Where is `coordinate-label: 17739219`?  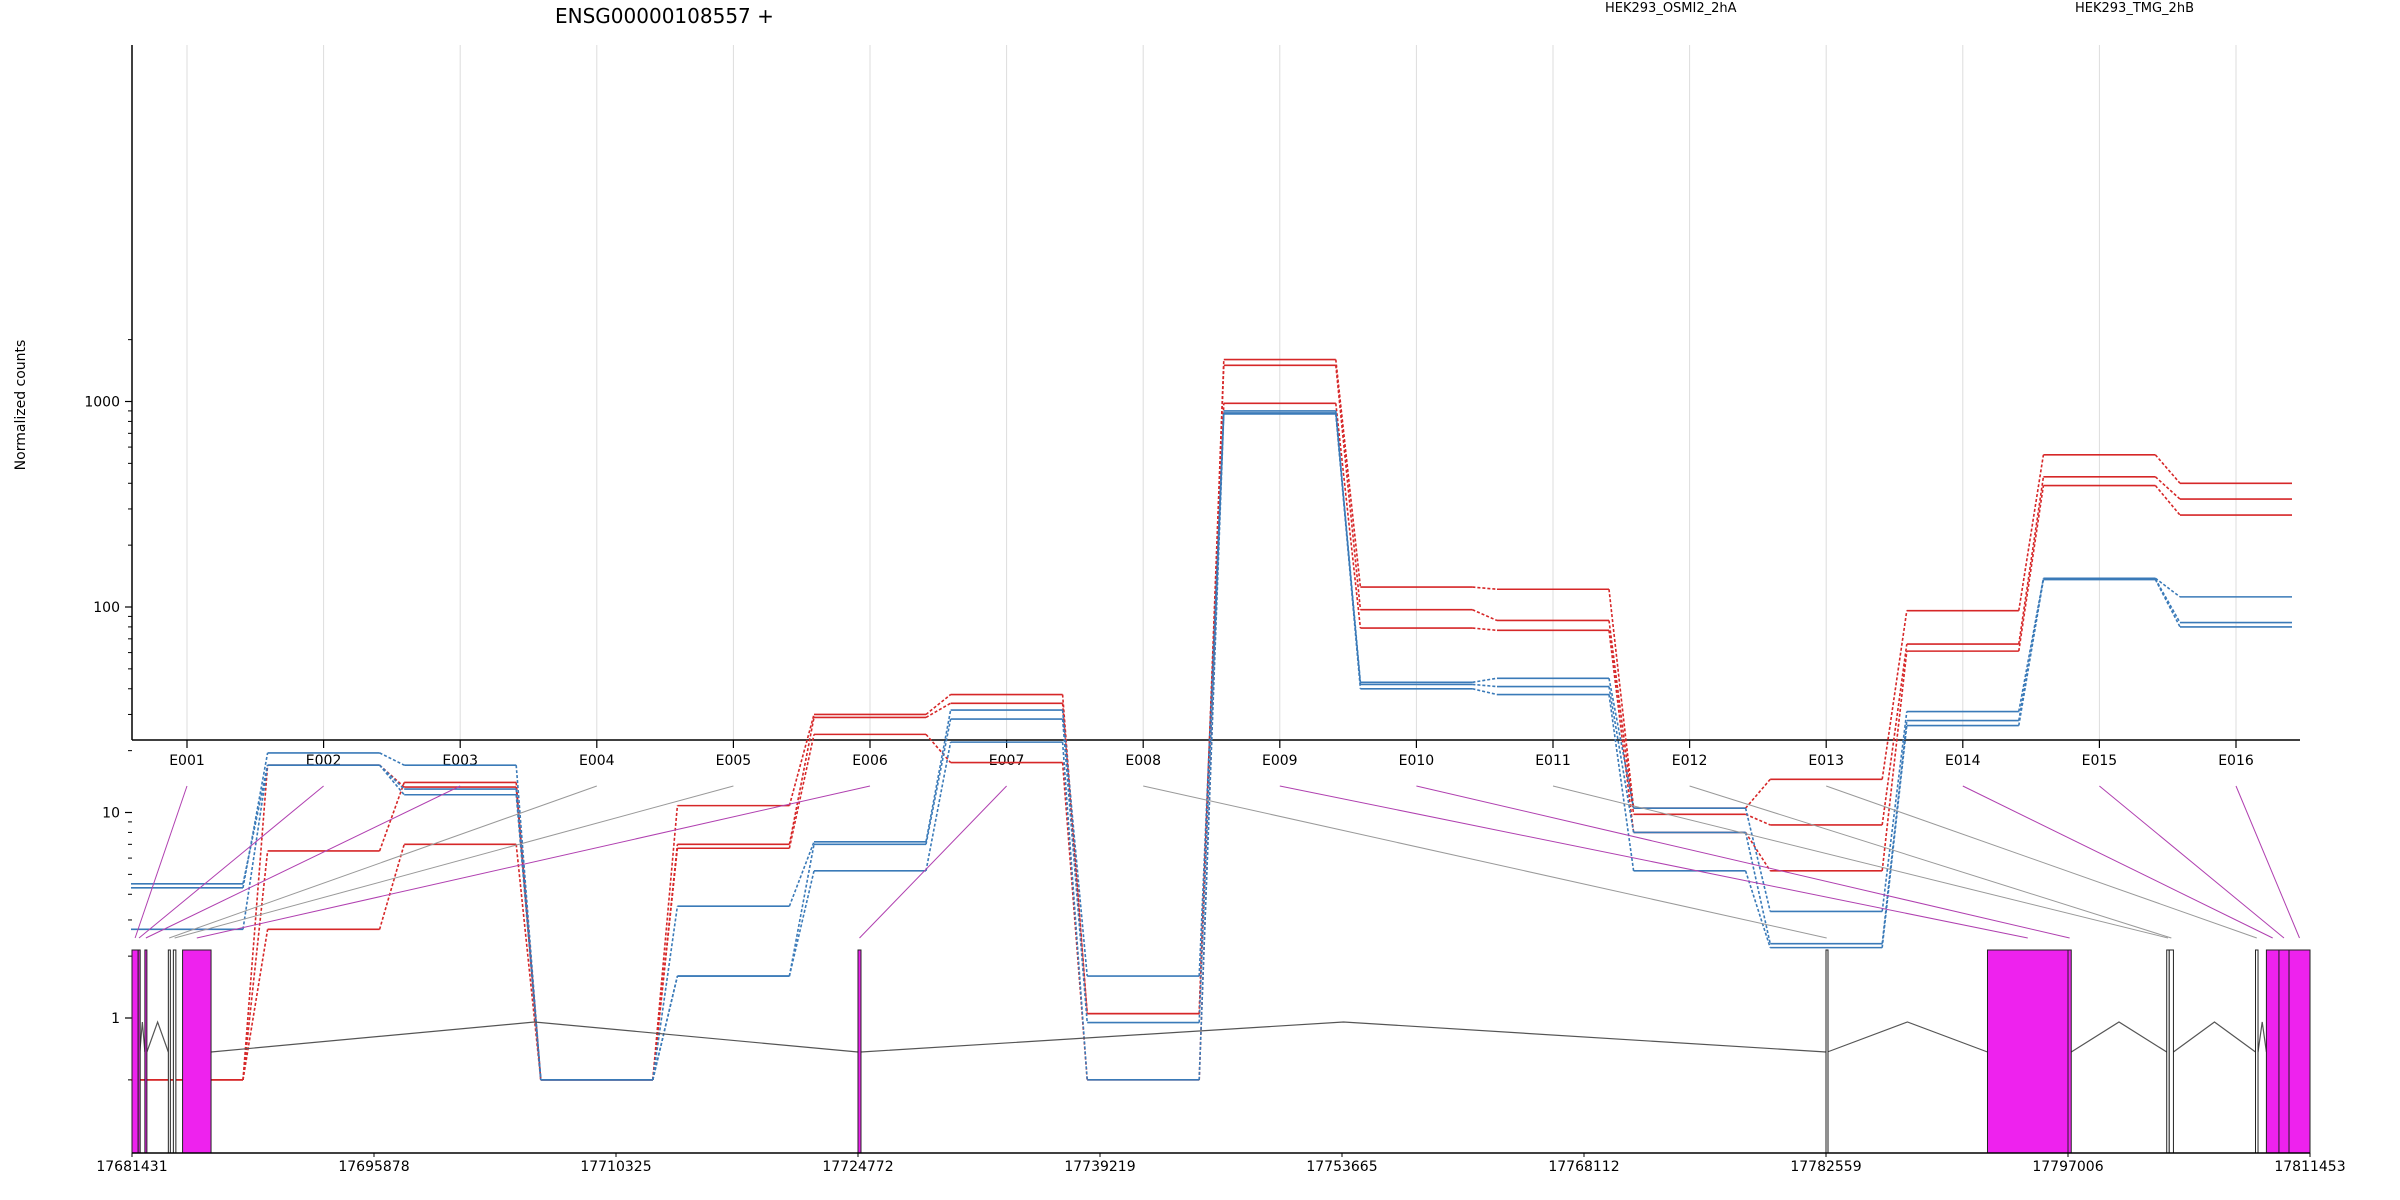 coordinate-label: 17739219 is located at coordinates (1099, 1167).